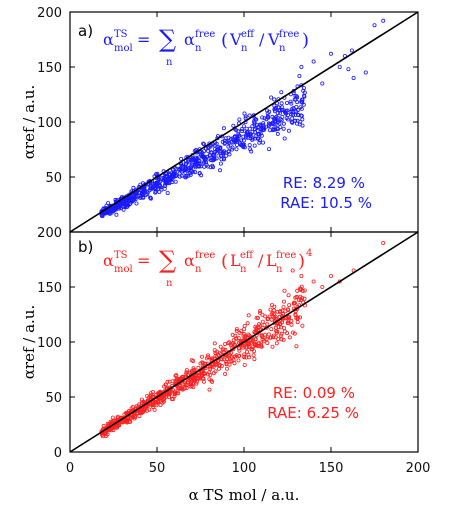 This screenshot has width=463, height=508. Describe the element at coordinates (167, 39) in the screenshot. I see `formula-a-sum: ∑` at that location.